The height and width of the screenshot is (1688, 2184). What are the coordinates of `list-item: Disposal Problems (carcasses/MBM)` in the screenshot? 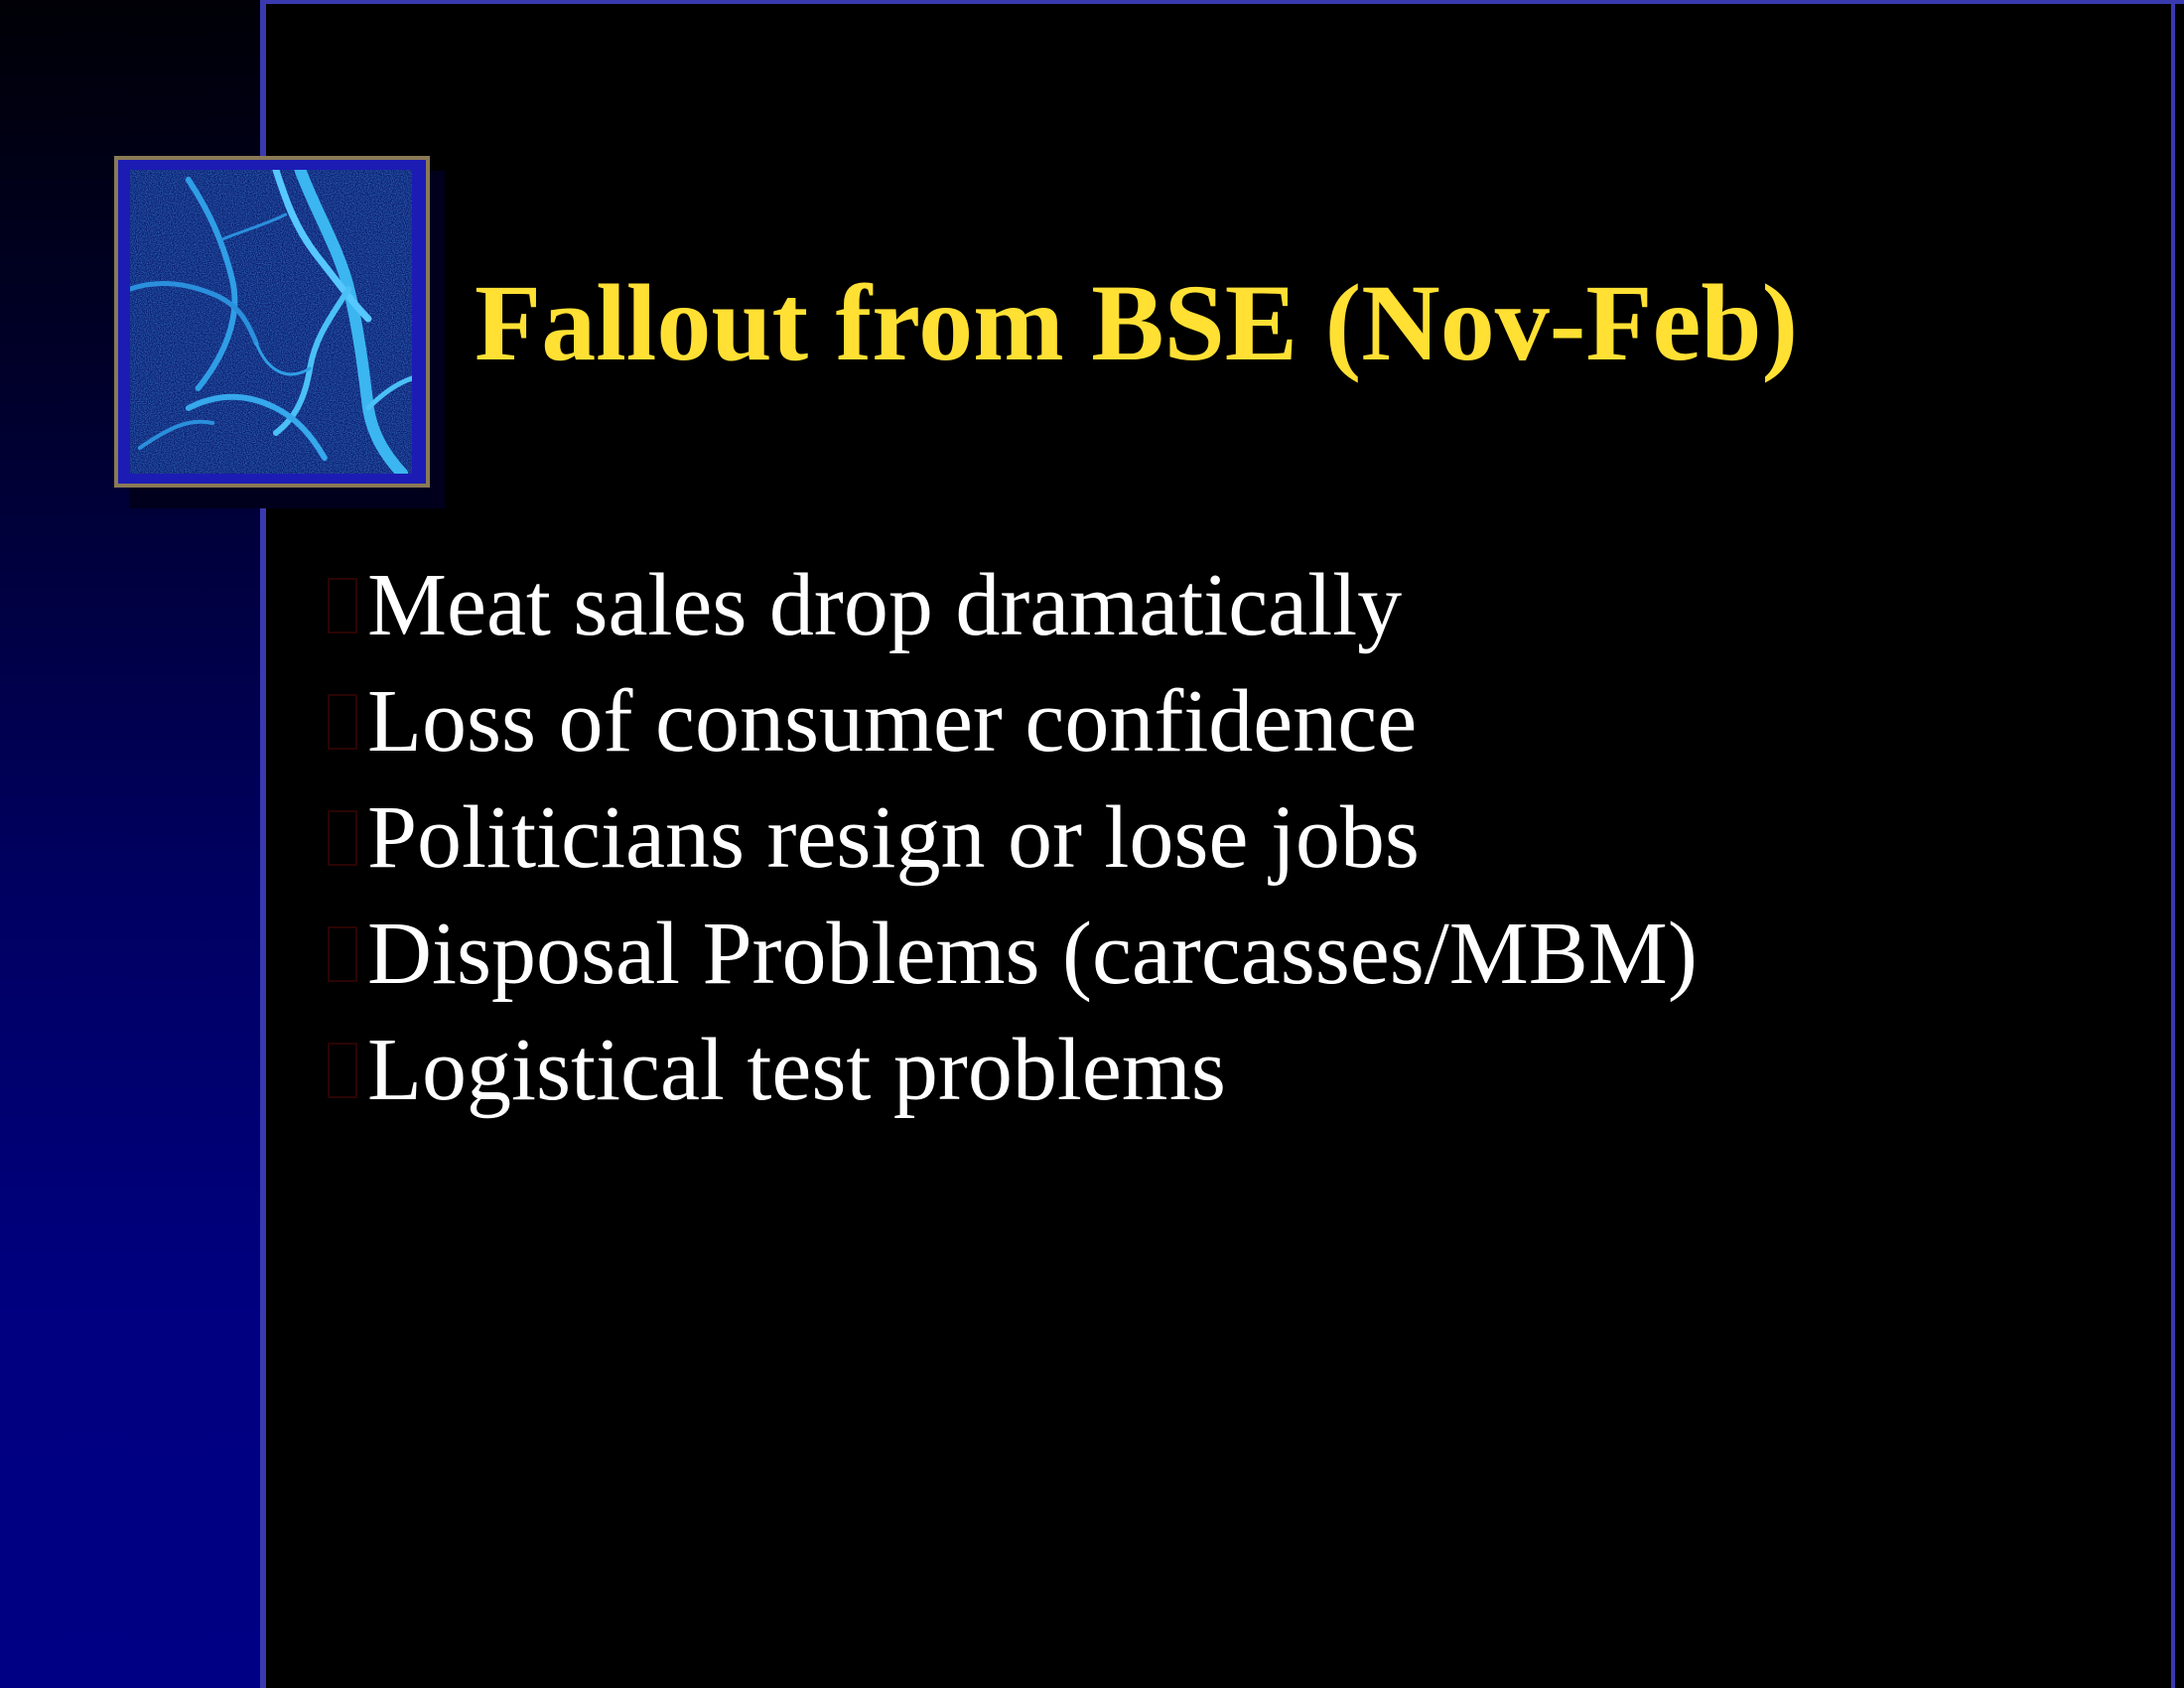 It's located at (1013, 954).